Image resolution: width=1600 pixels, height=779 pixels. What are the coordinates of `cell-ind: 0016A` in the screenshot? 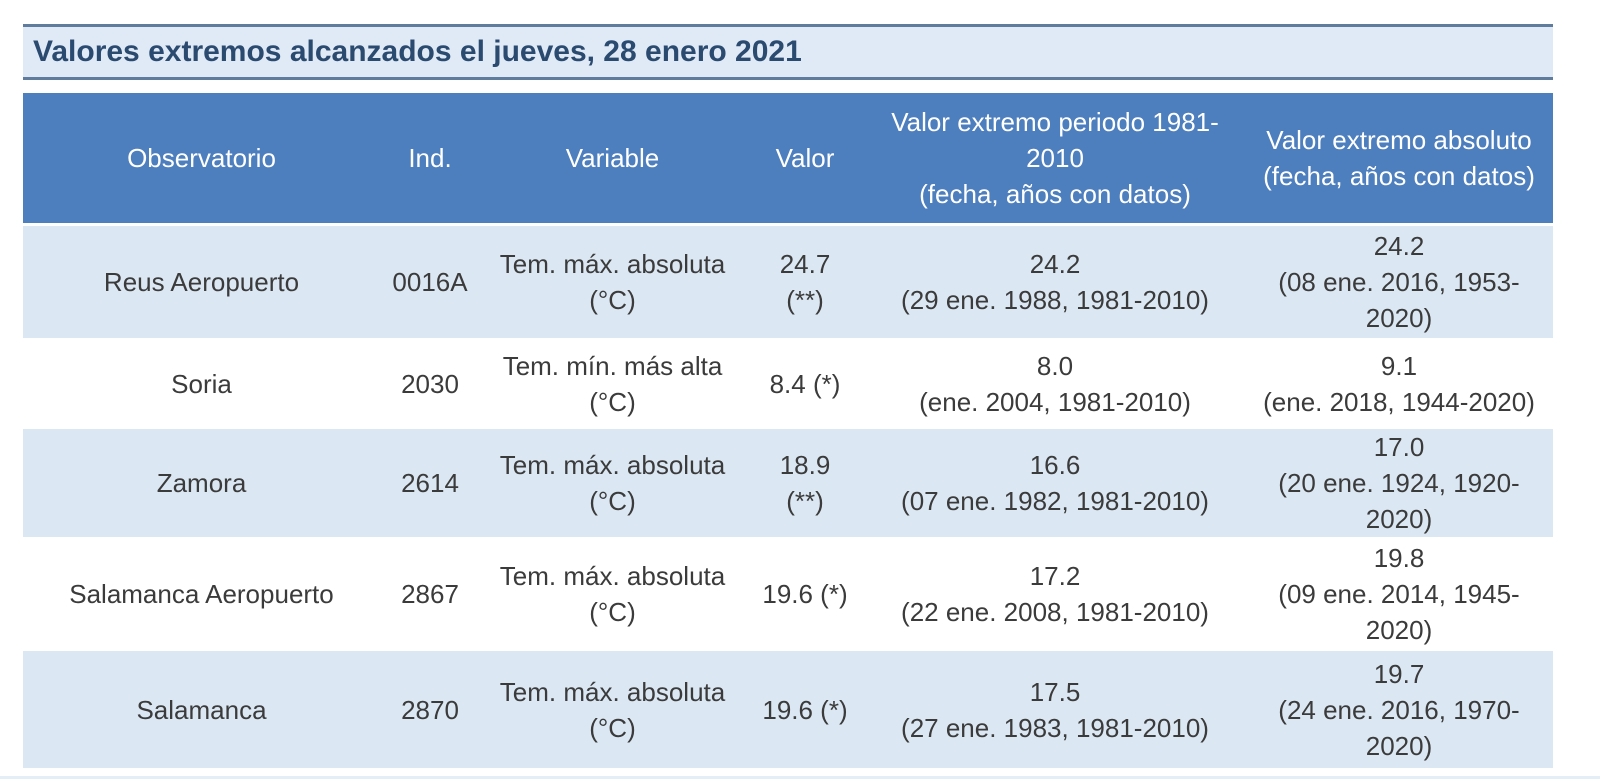 It's located at (430, 282).